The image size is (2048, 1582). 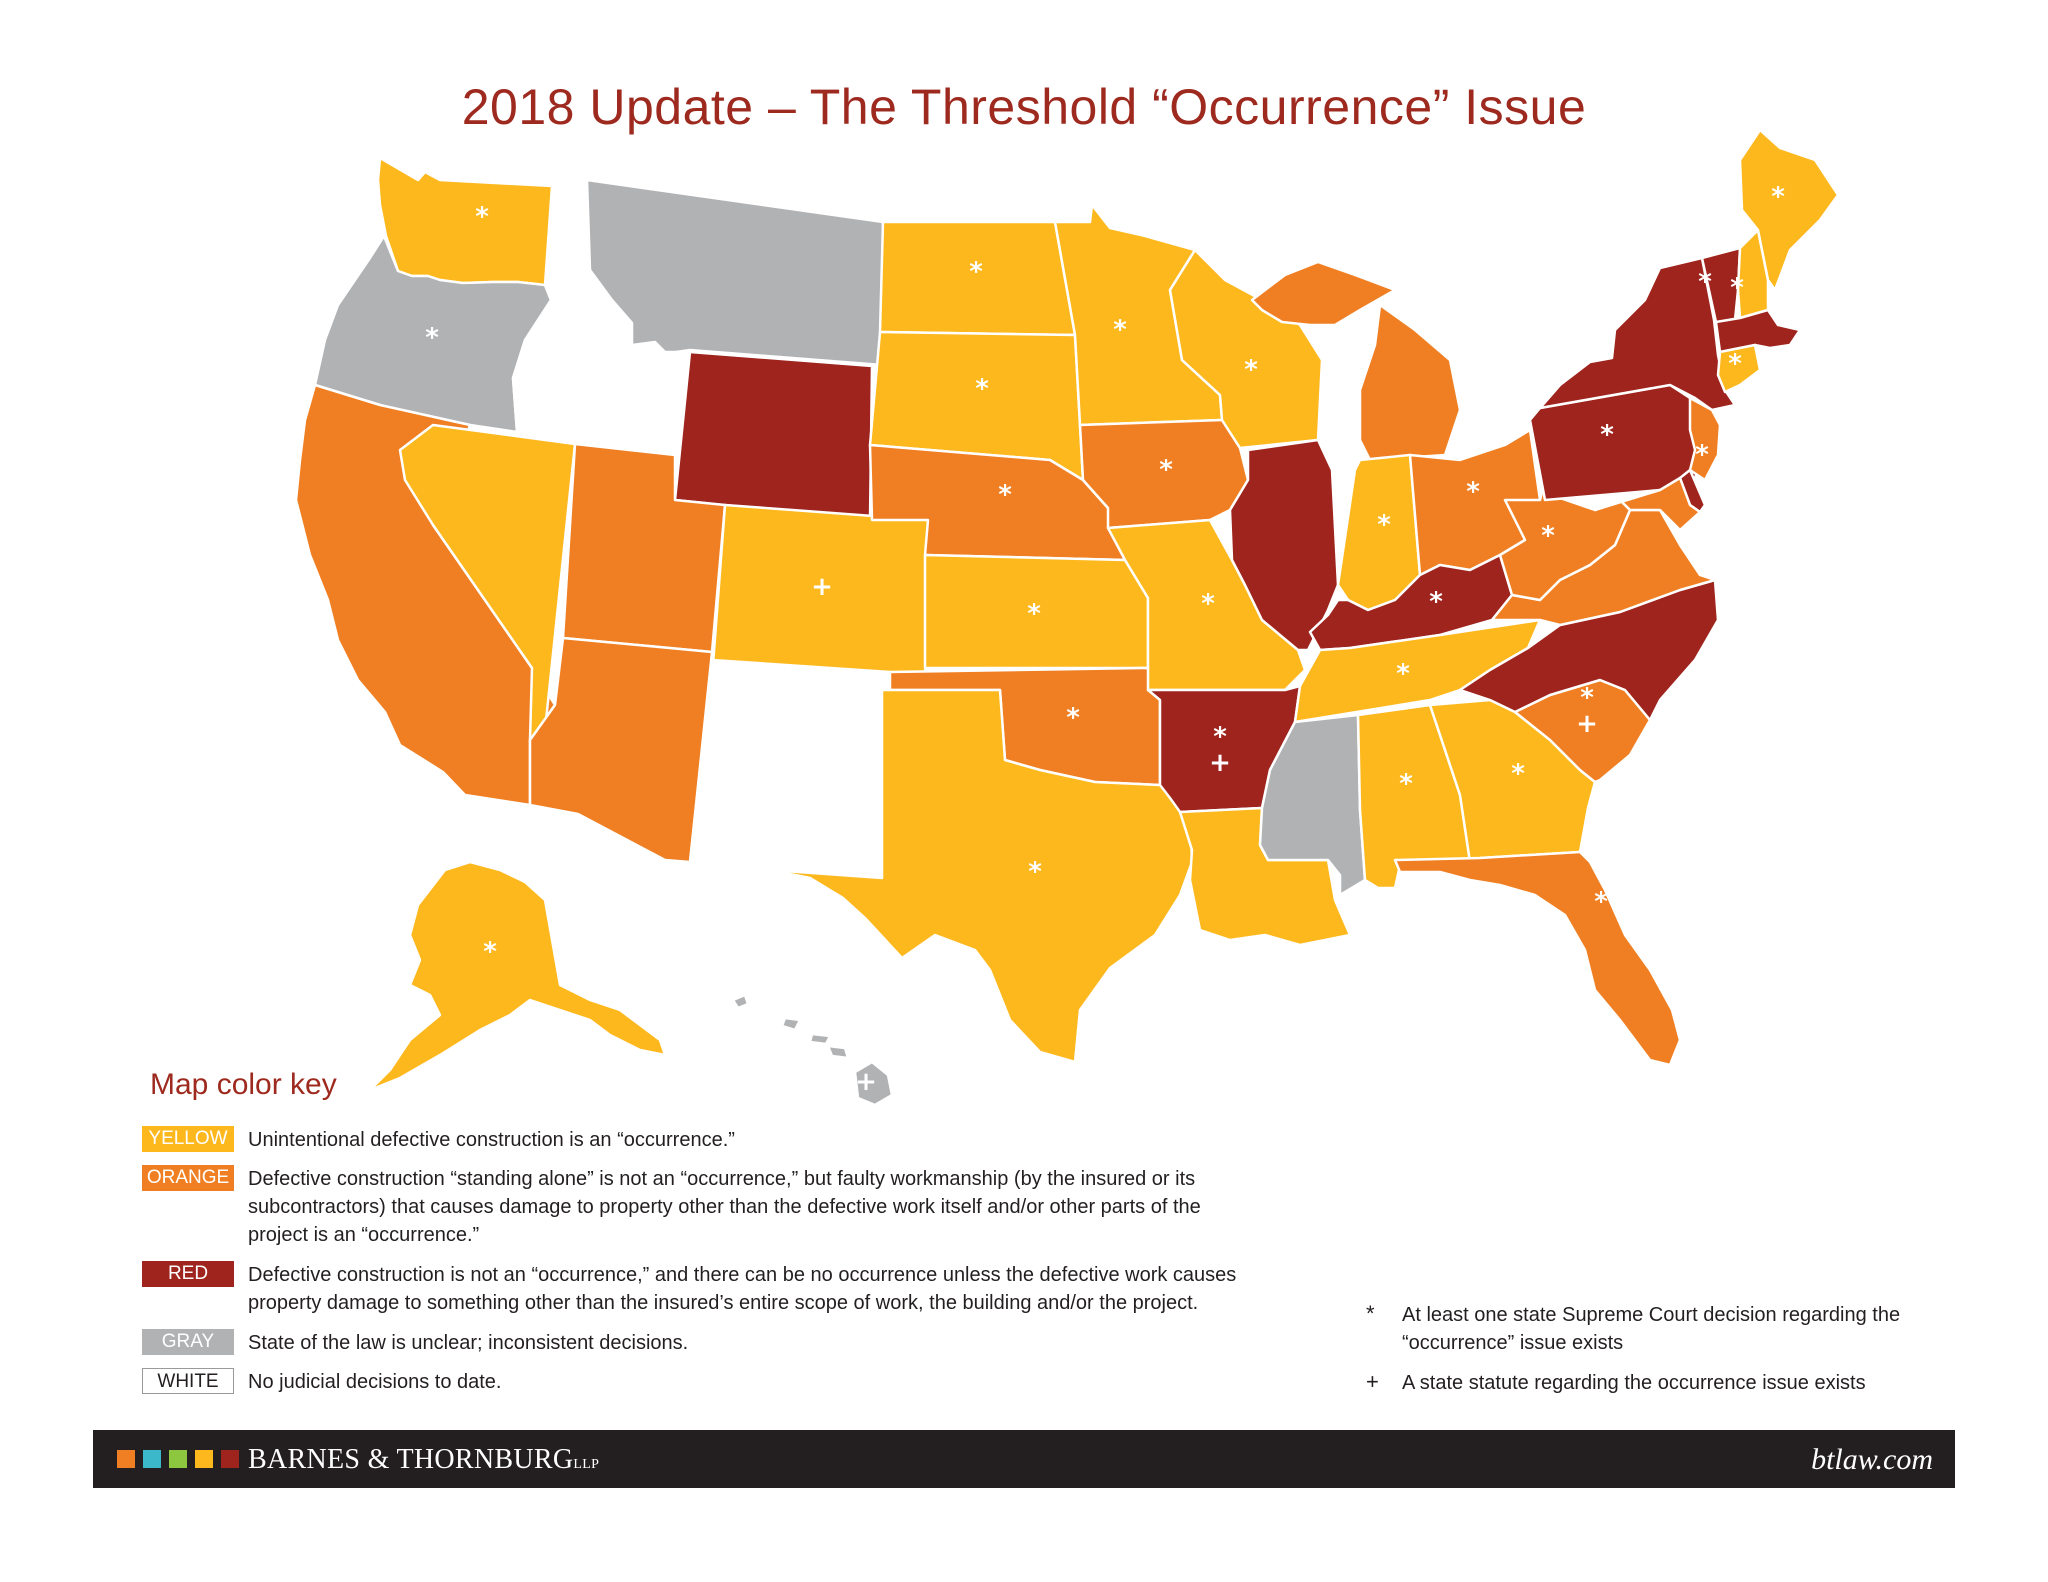 What do you see at coordinates (1789, 210) in the screenshot?
I see `state-maine` at bounding box center [1789, 210].